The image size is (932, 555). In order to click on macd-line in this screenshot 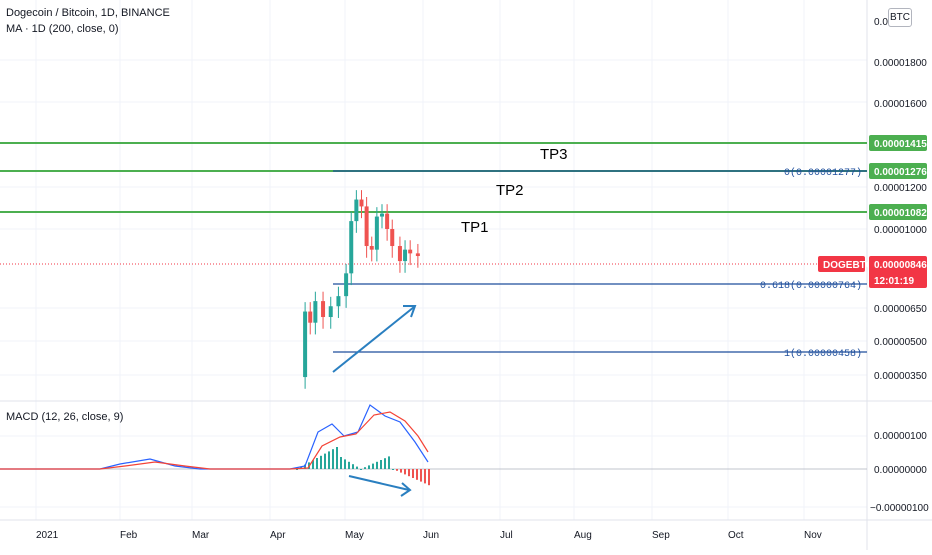, I will do `click(214, 437)`.